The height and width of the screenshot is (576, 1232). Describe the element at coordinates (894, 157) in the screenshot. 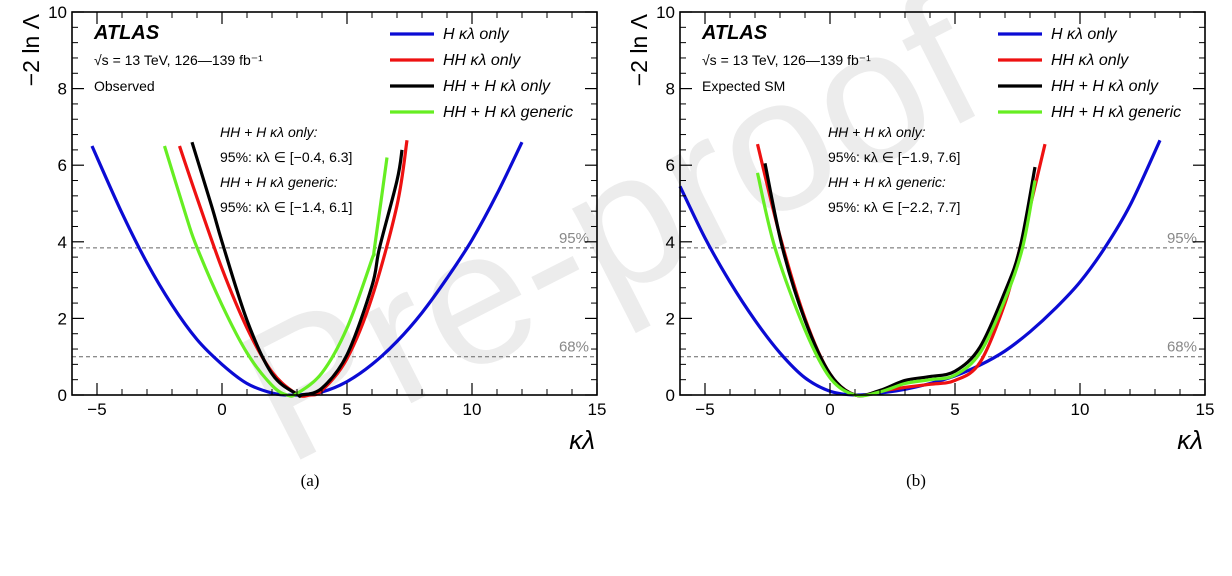

I see `interval-annotation: 95%: κλ ∈ [−1.9, 7.6]` at that location.